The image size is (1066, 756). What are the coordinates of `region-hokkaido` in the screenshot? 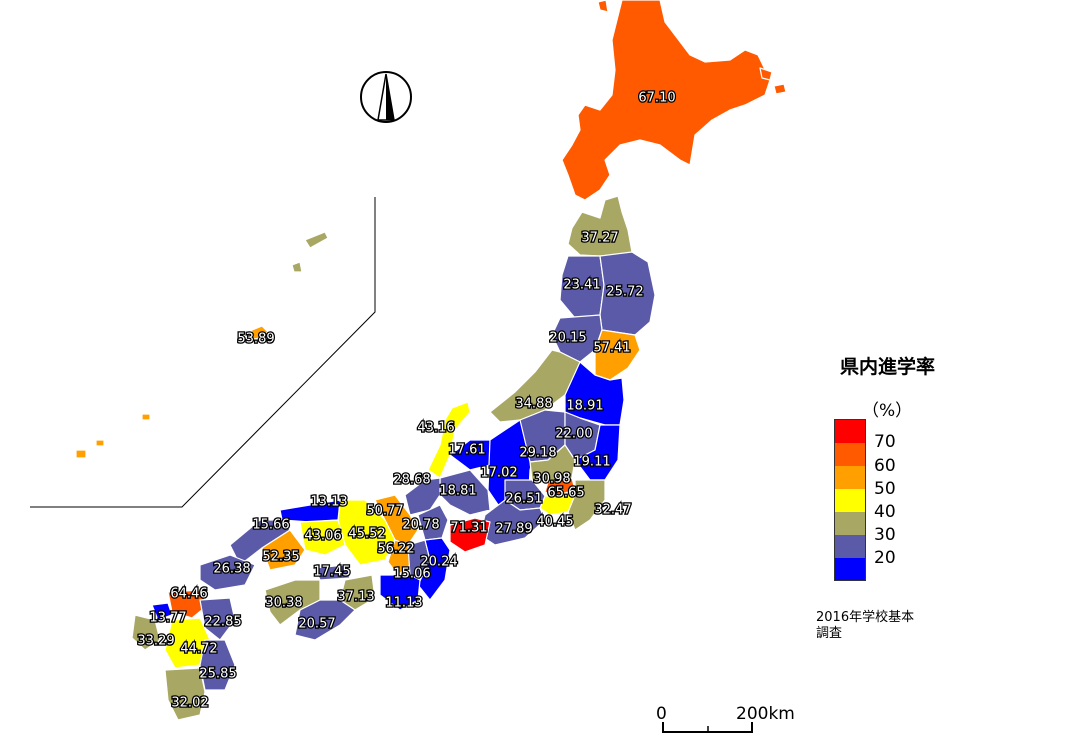 It's located at (666, 100).